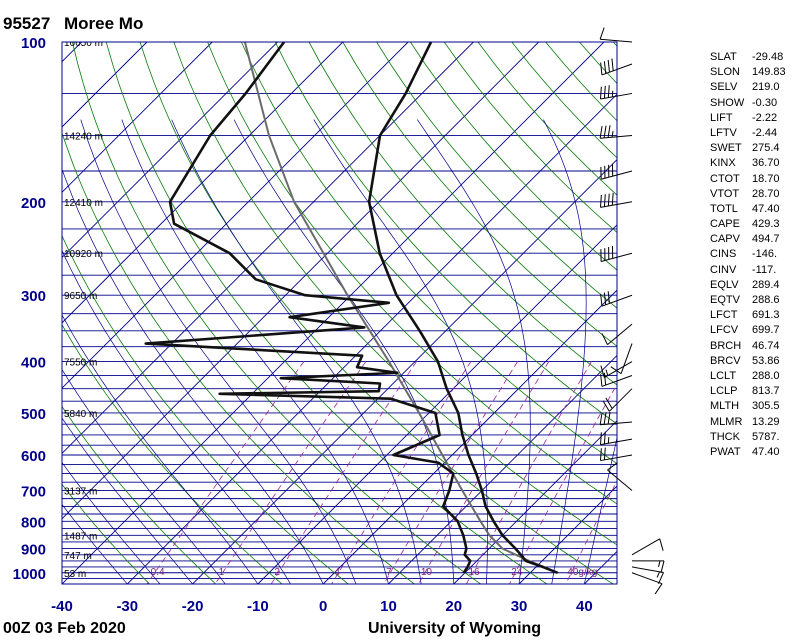 The height and width of the screenshot is (640, 800). What do you see at coordinates (724, 208) in the screenshot?
I see `index-name: TOTL` at bounding box center [724, 208].